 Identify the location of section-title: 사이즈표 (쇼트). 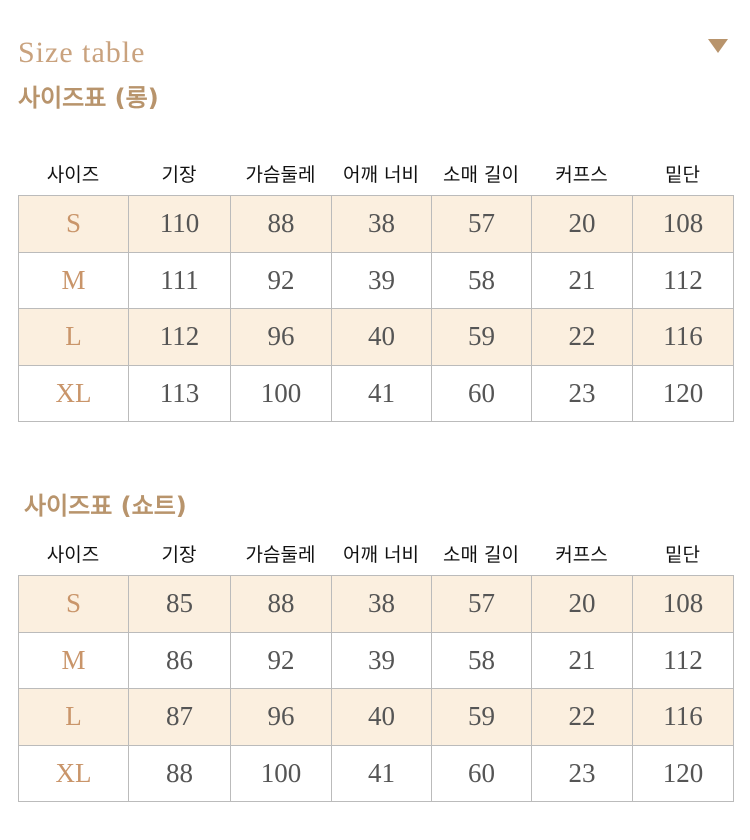
(105, 506).